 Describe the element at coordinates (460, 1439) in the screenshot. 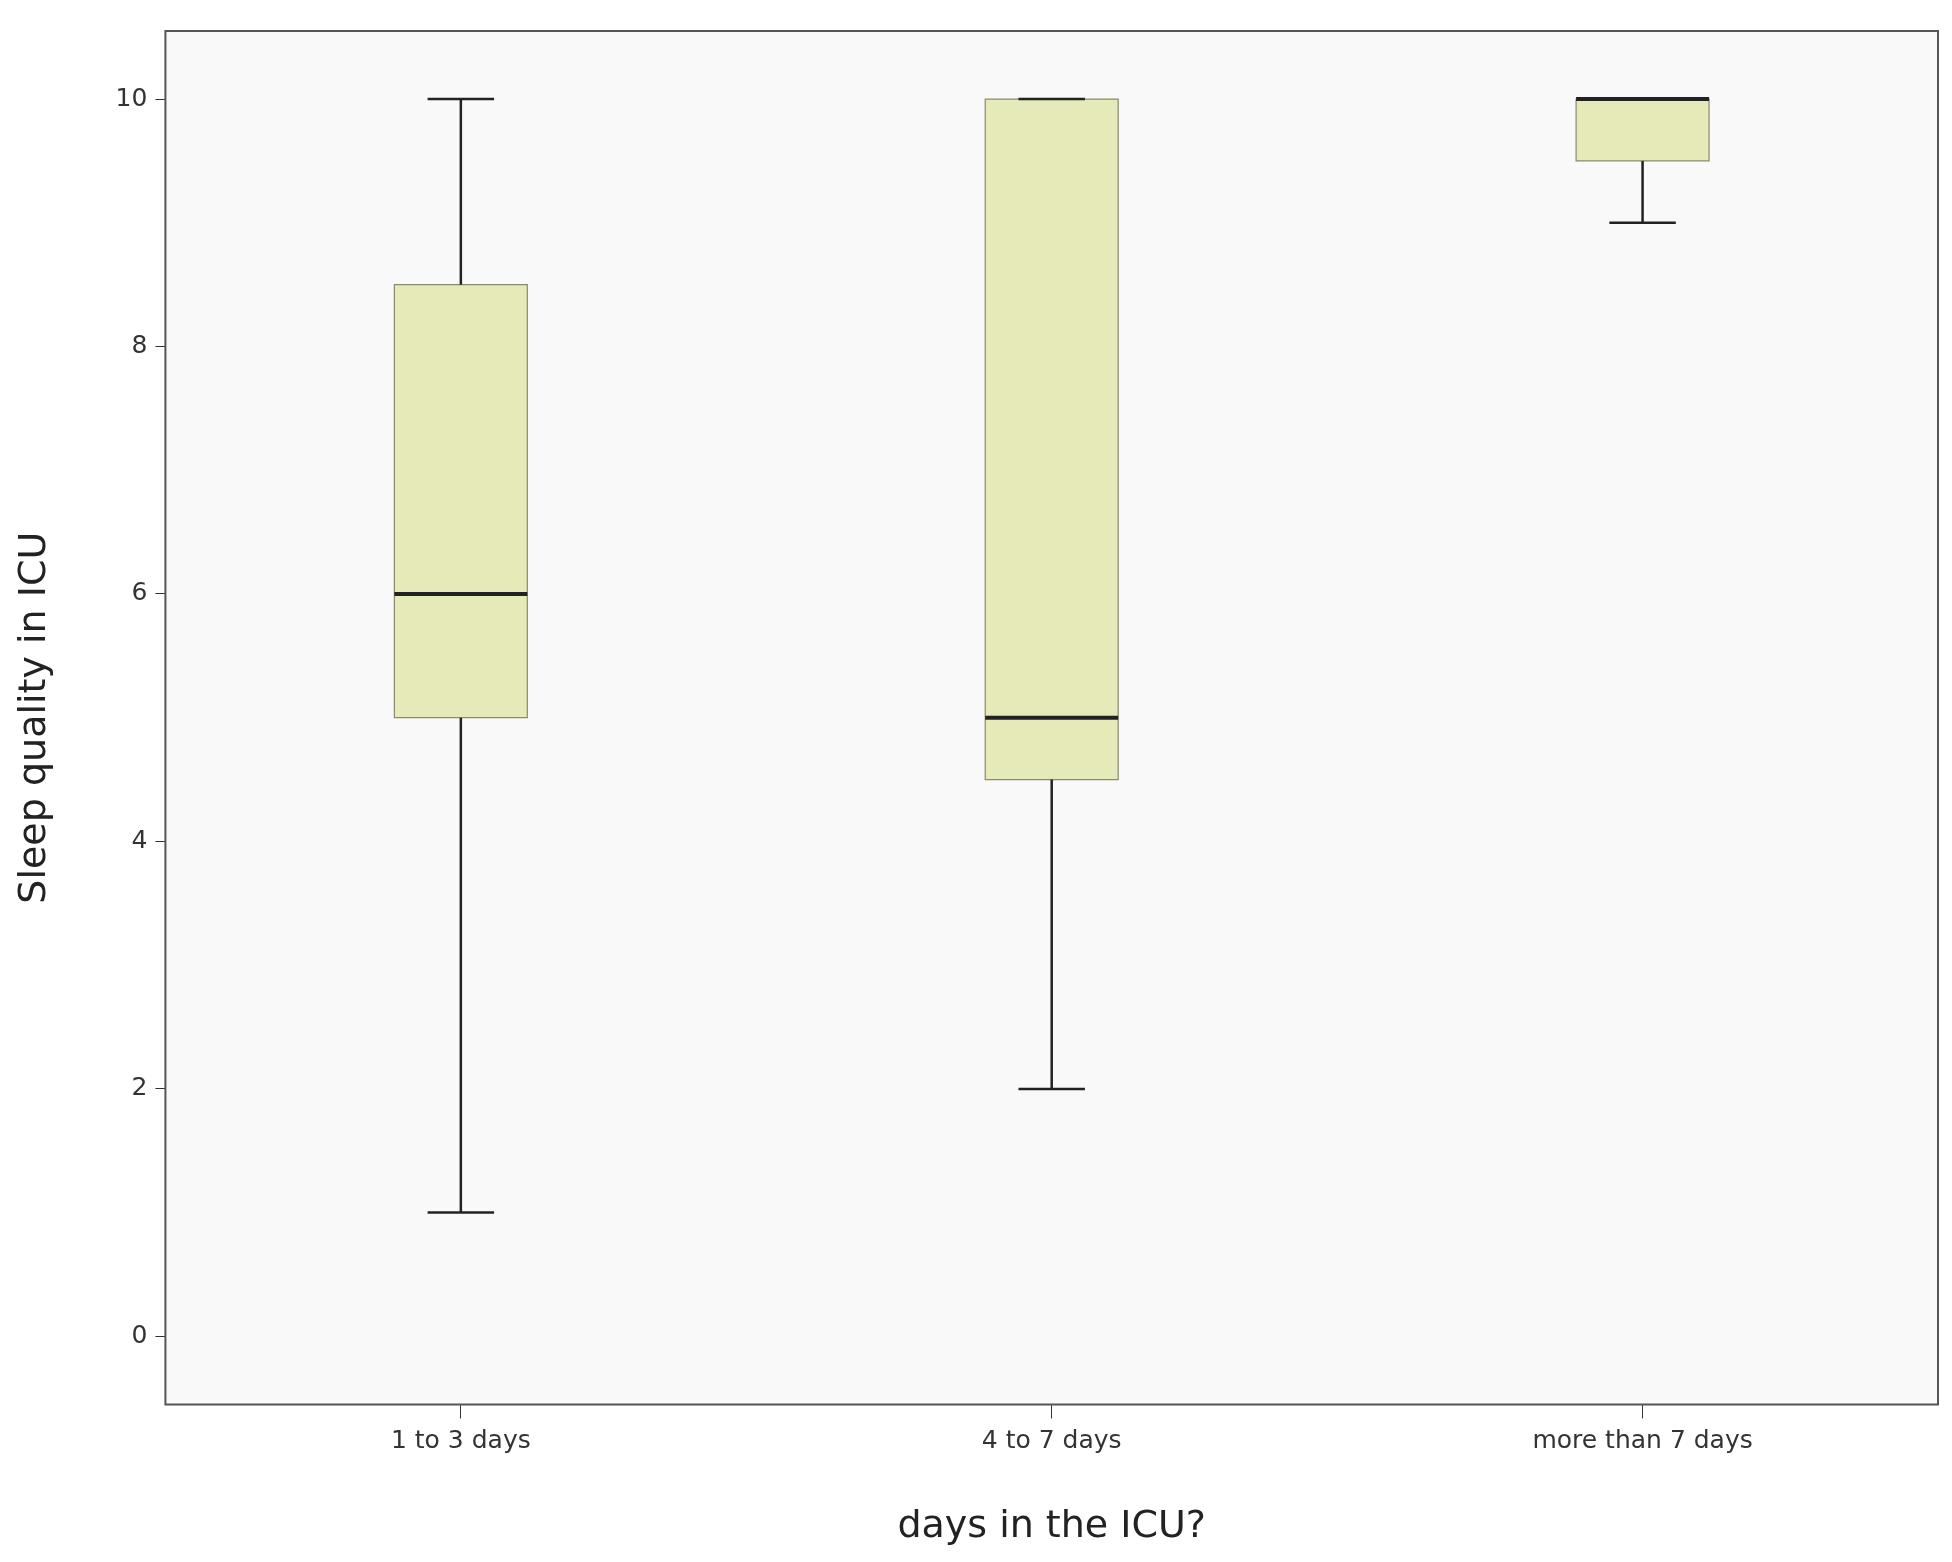

I see `x-tick-label: 1 to 3 days` at that location.